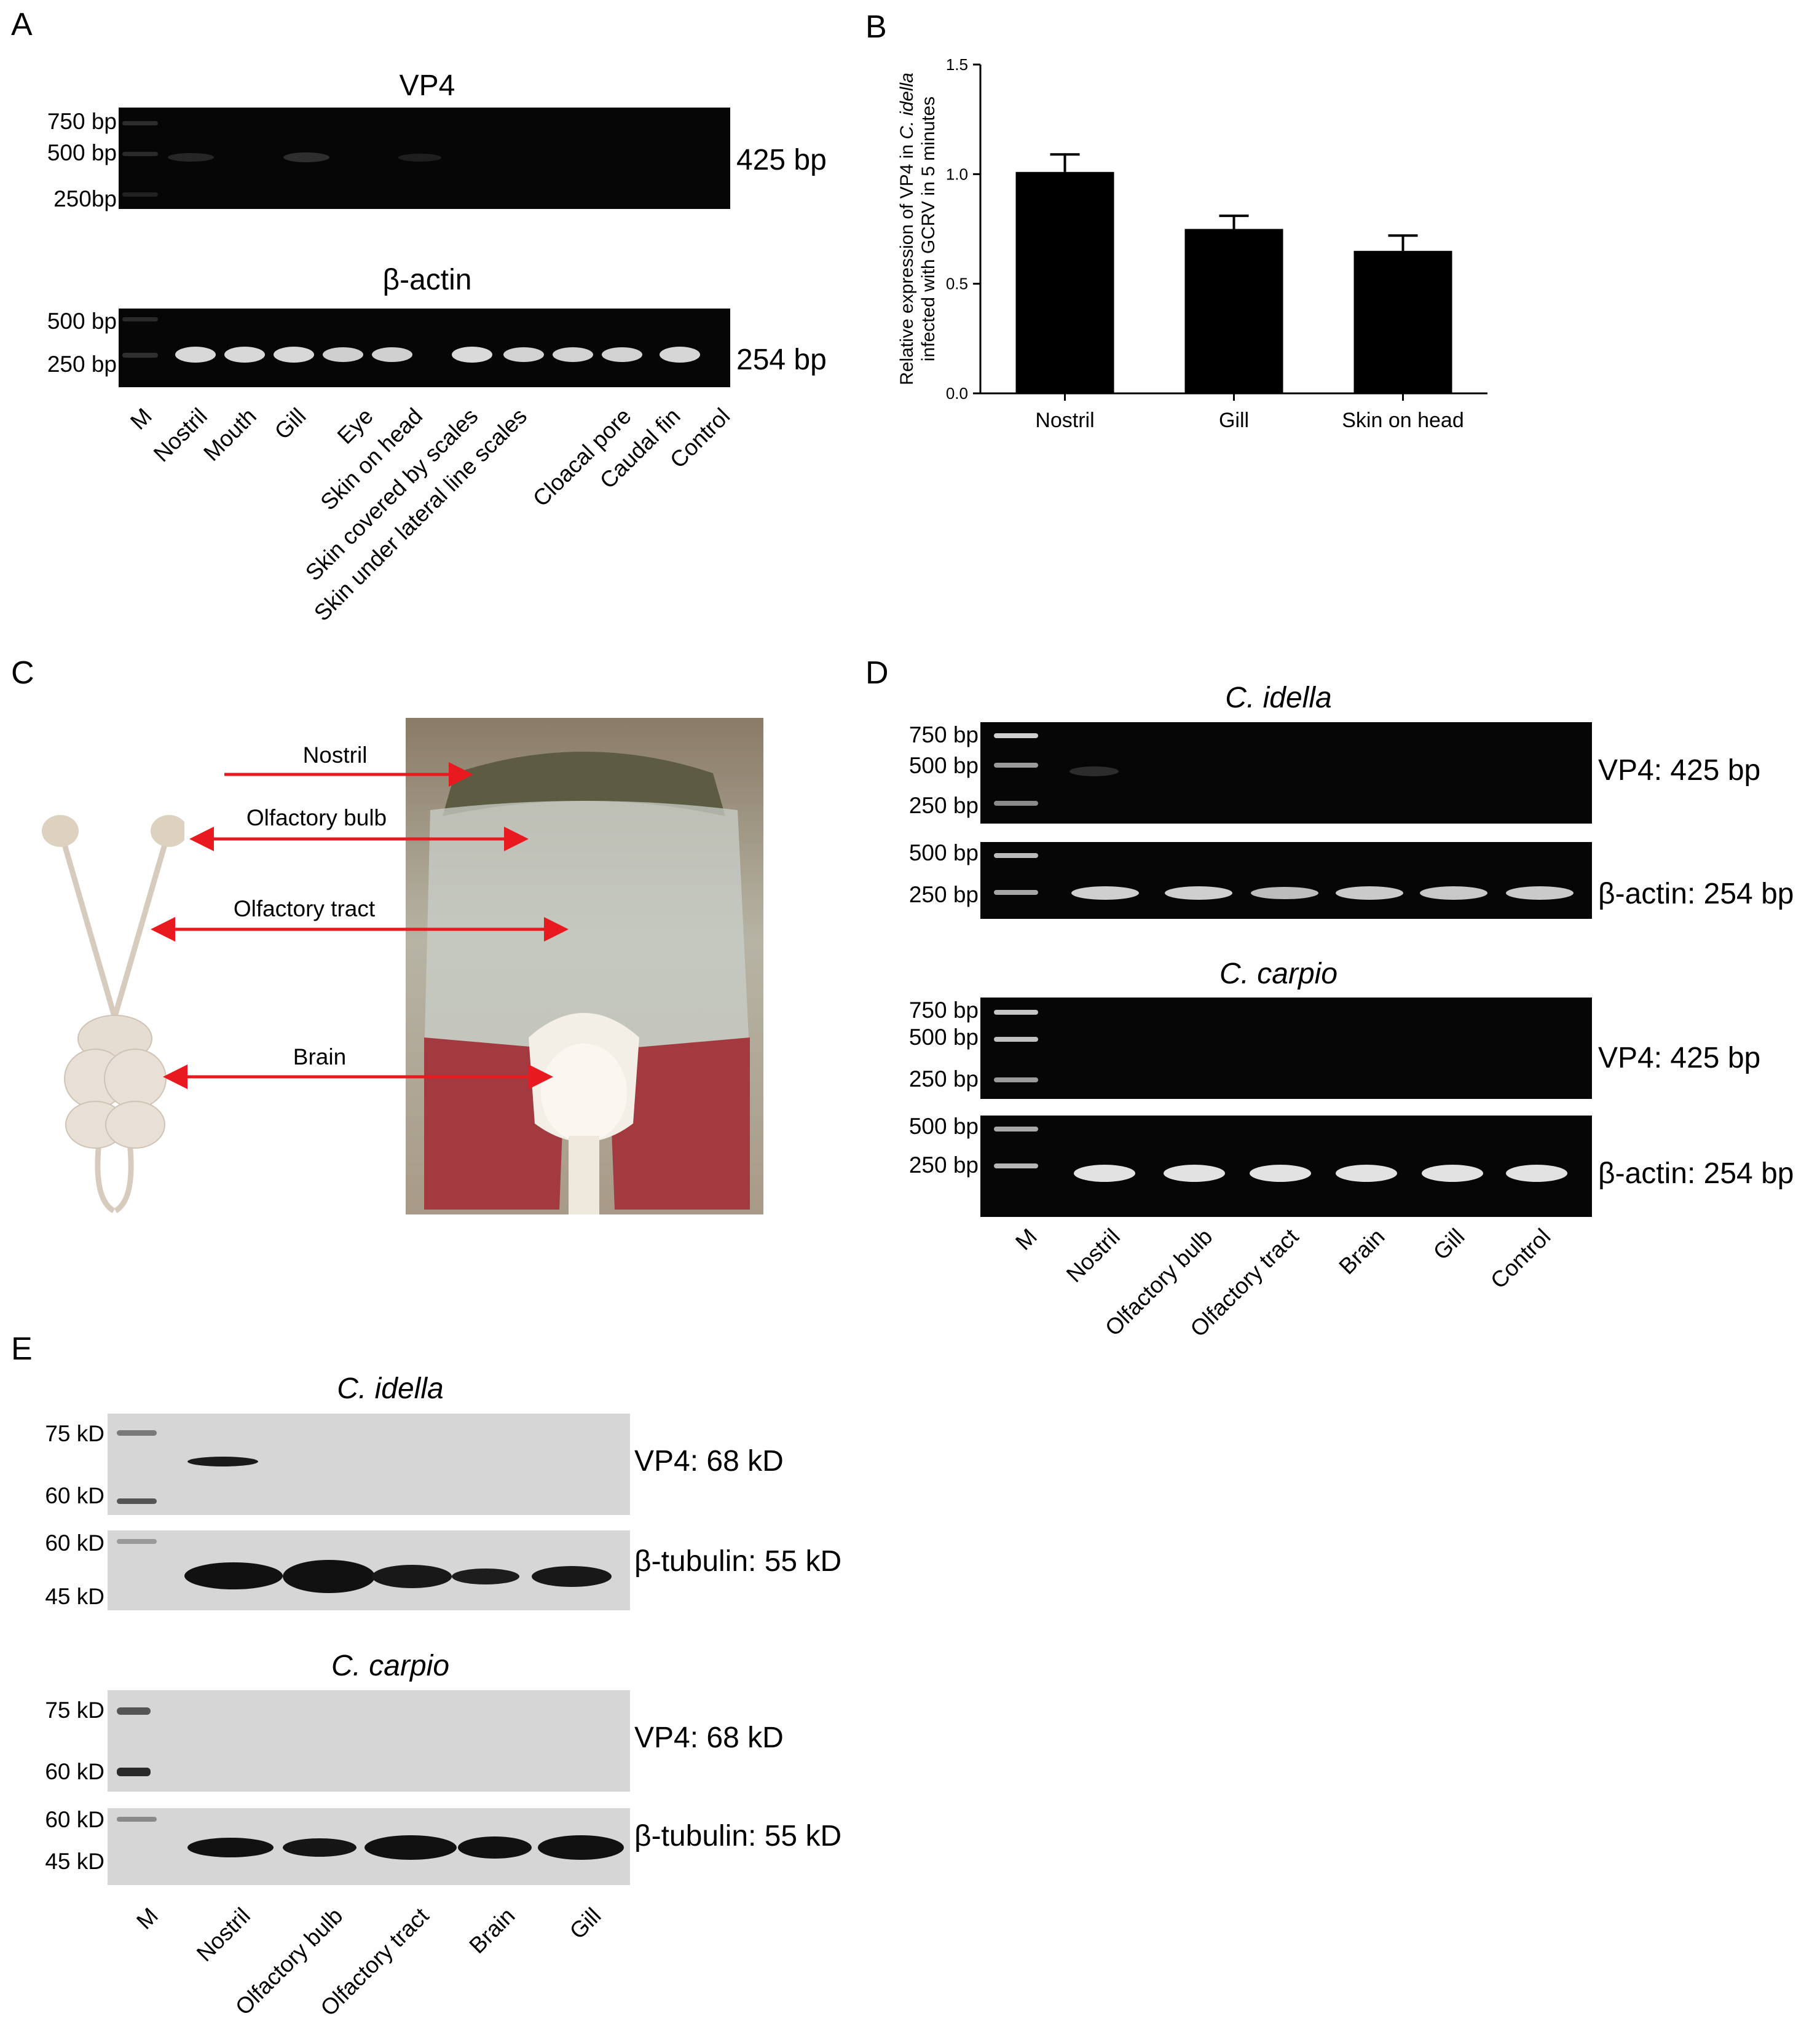 The width and height of the screenshot is (1820, 2027). What do you see at coordinates (22, 24) in the screenshot?
I see `panel-label-a: A` at bounding box center [22, 24].